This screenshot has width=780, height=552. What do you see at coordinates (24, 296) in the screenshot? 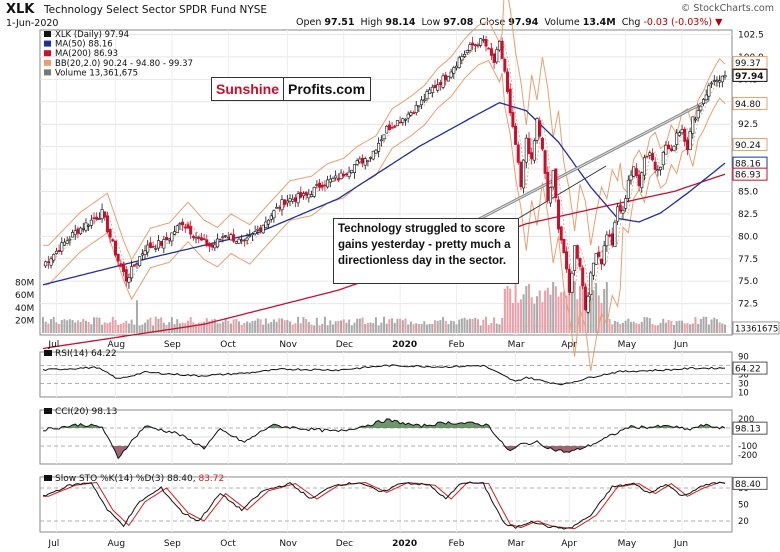
I see `volume-tick-label: 60M` at bounding box center [24, 296].